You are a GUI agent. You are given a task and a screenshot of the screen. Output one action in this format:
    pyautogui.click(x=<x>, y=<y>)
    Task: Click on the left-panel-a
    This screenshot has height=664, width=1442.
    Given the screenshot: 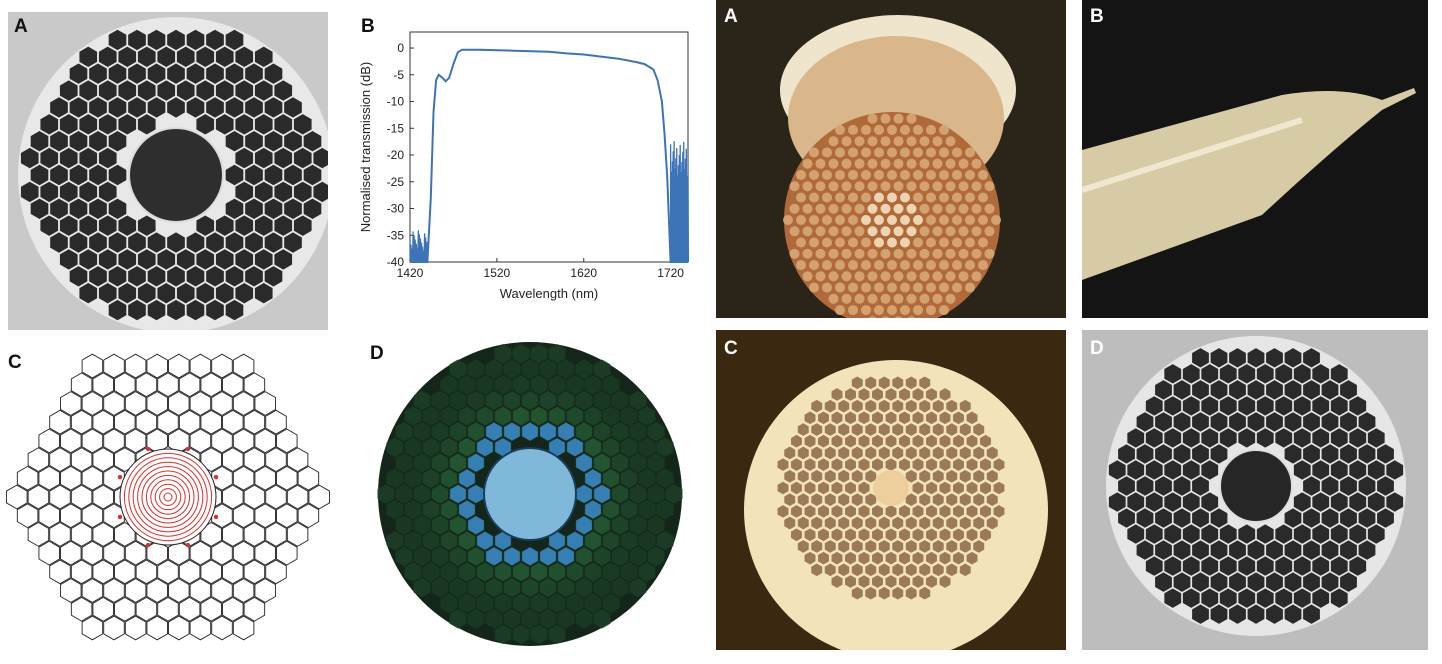 What is the action you would take?
    pyautogui.click(x=168, y=171)
    